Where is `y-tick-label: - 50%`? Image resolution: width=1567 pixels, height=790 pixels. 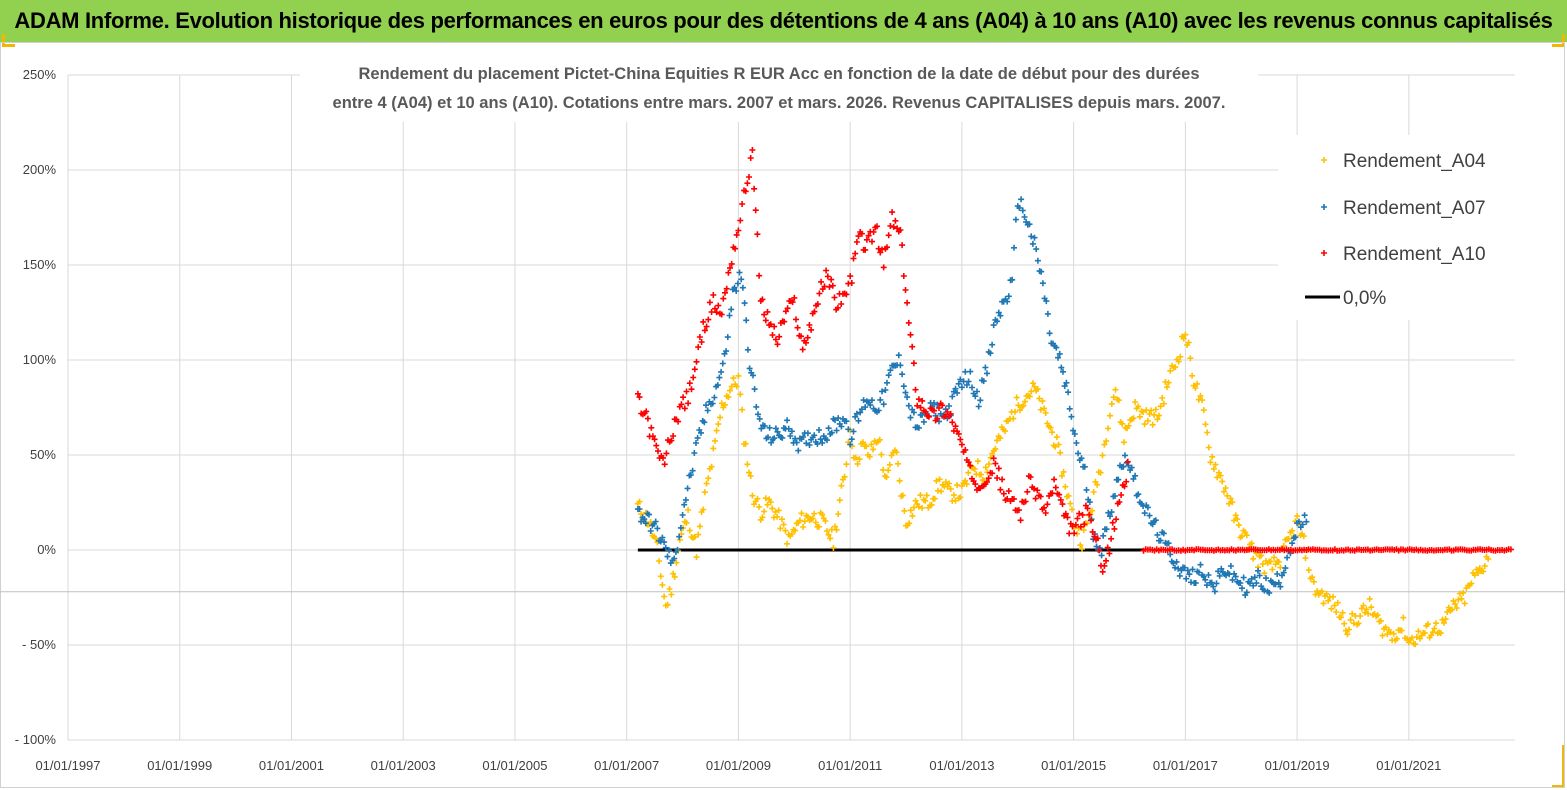 y-tick-label: - 50% is located at coordinates (39, 644).